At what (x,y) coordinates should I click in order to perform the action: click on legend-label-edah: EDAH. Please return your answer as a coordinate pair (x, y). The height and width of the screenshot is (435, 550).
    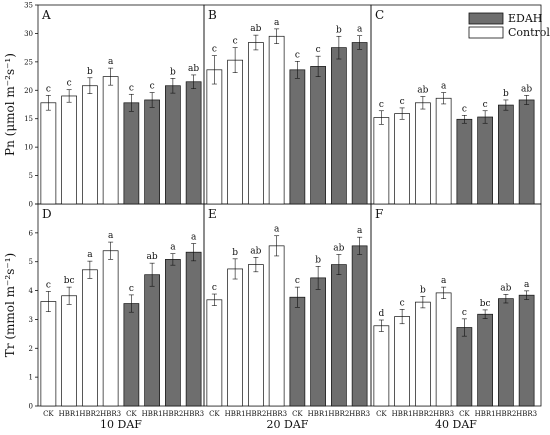
    Looking at the image, I should click on (525, 18).